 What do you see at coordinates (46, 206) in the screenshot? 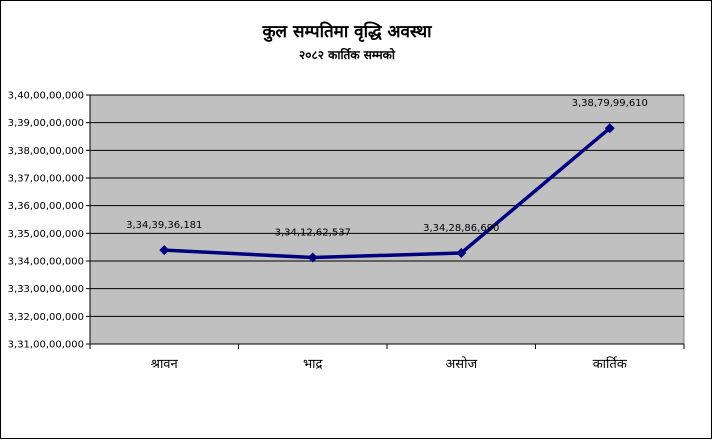
I see `y-tick-label: 3,36,00,00,000` at bounding box center [46, 206].